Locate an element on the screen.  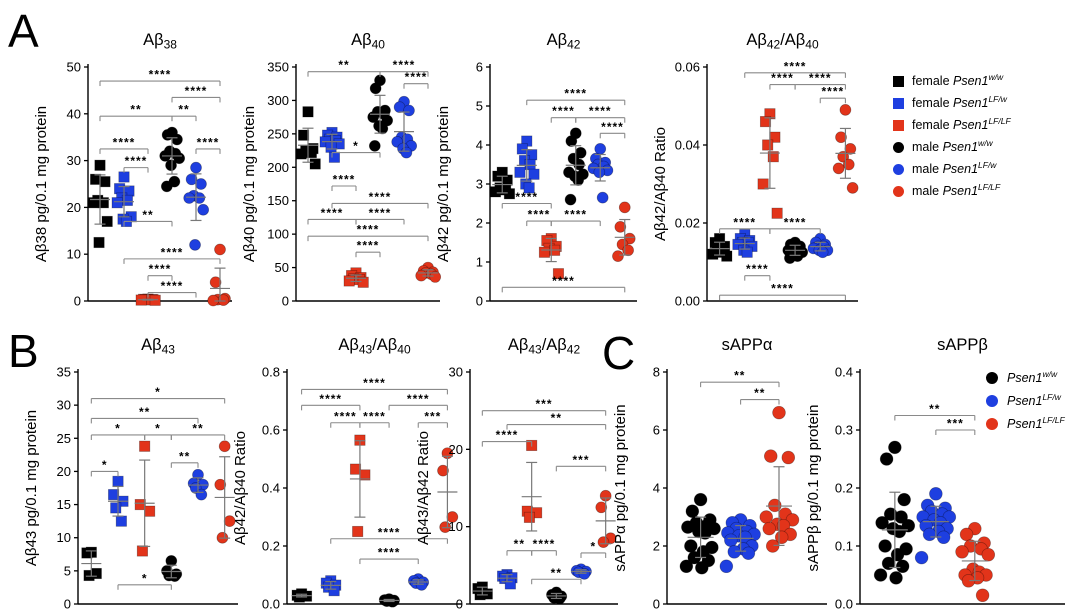
y-tick-label: 0.2 is located at coordinates (844, 488).